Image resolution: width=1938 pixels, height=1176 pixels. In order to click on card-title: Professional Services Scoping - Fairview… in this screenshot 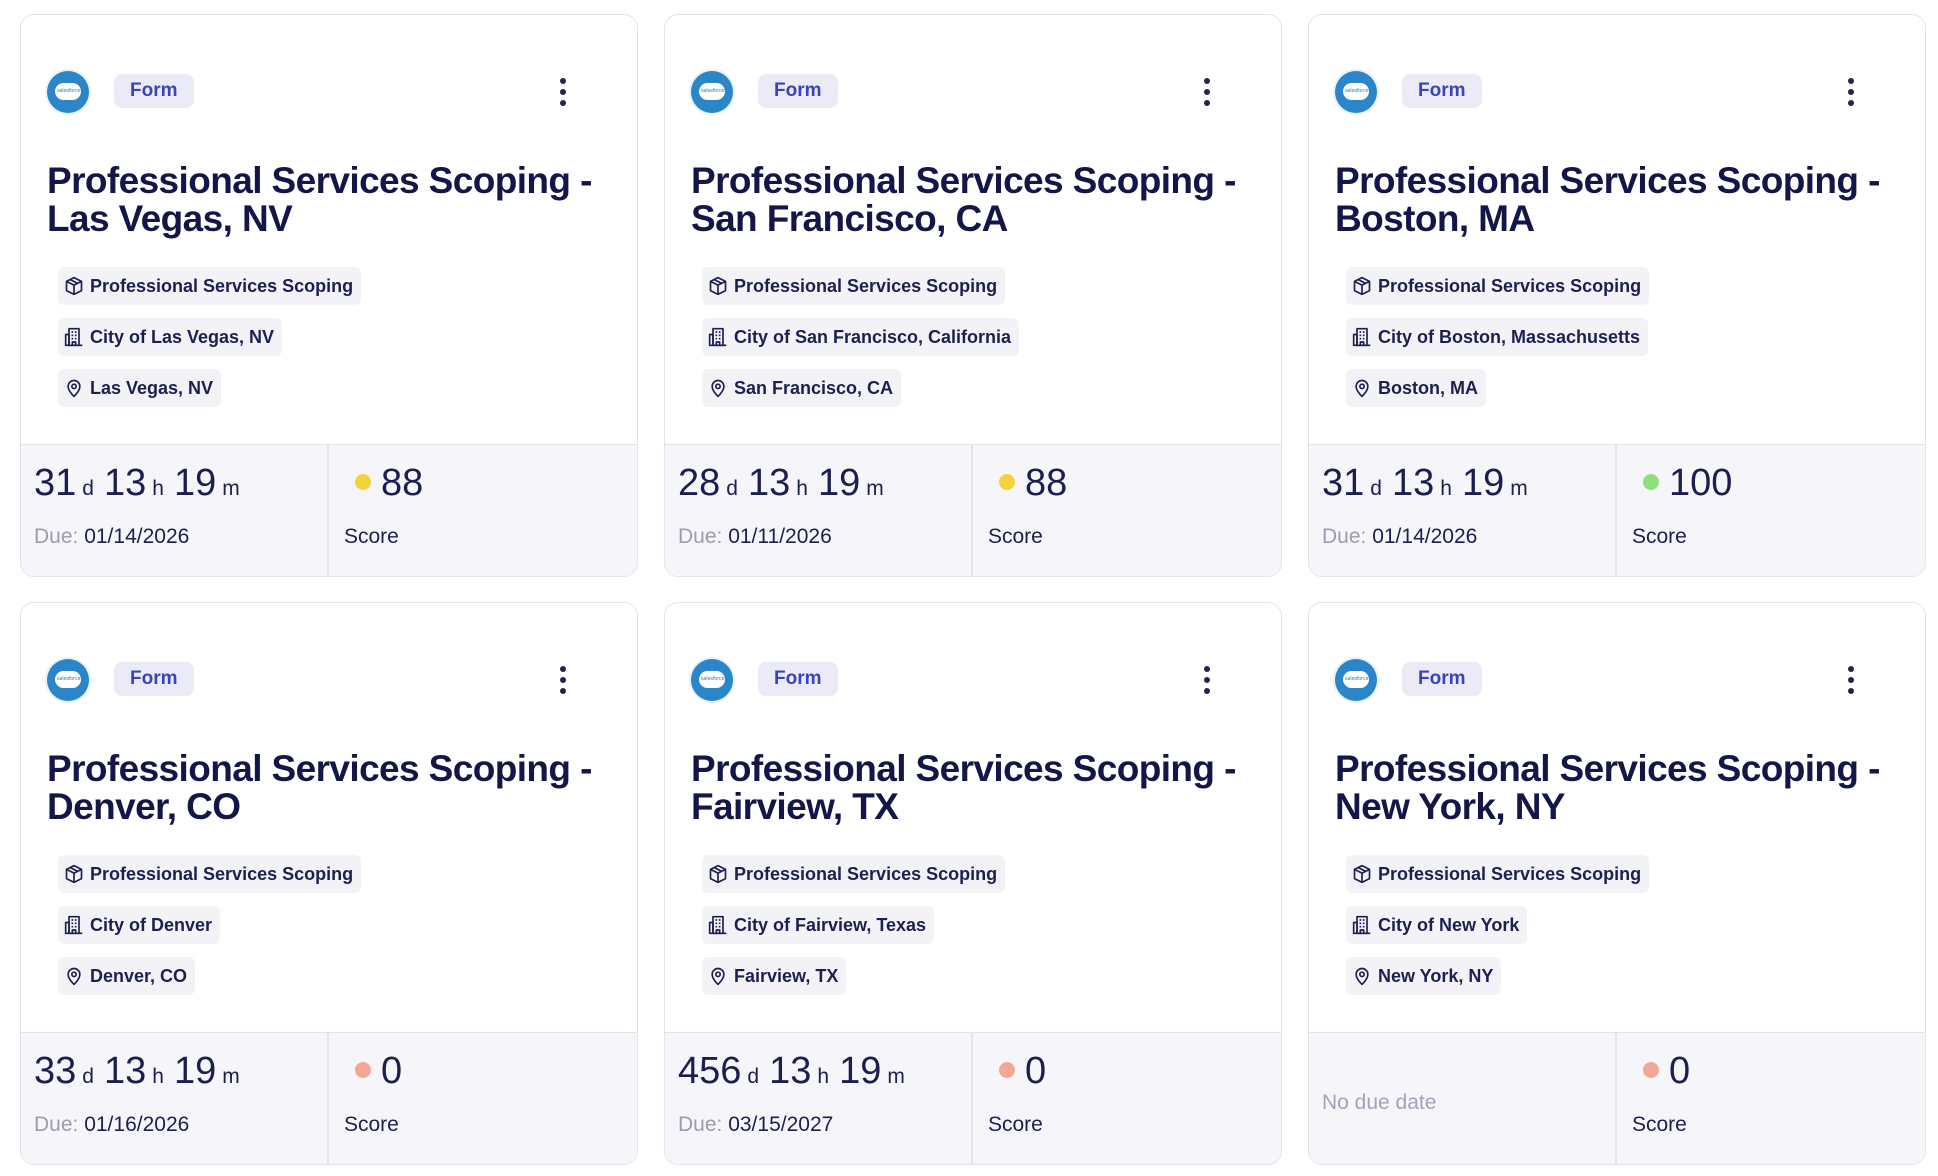, I will do `click(963, 787)`.